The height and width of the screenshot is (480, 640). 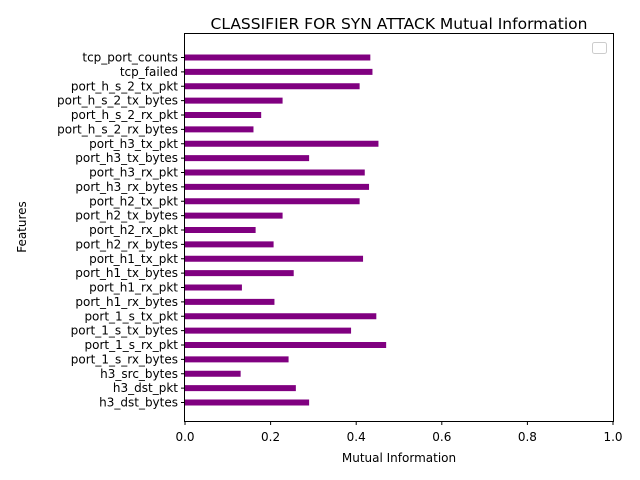 I want to click on y-tick-label: h3_dst_bytes, so click(x=138, y=403).